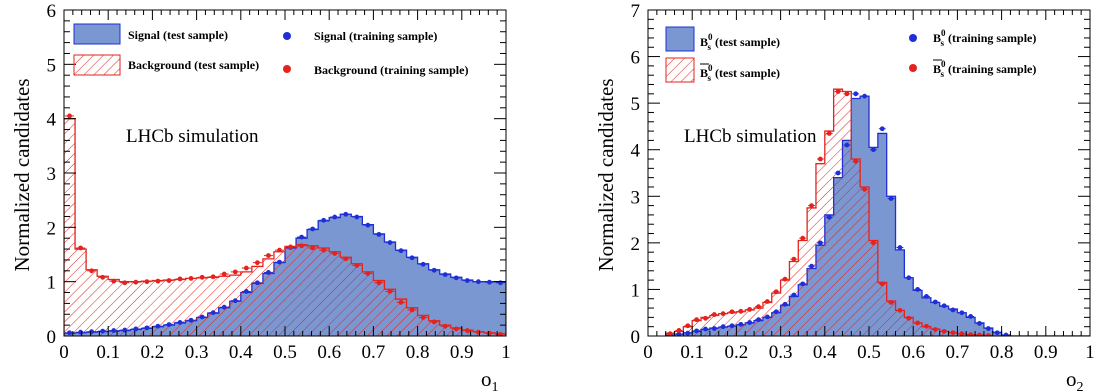  Describe the element at coordinates (285, 352) in the screenshot. I see `x-tick-label: 0.5` at that location.